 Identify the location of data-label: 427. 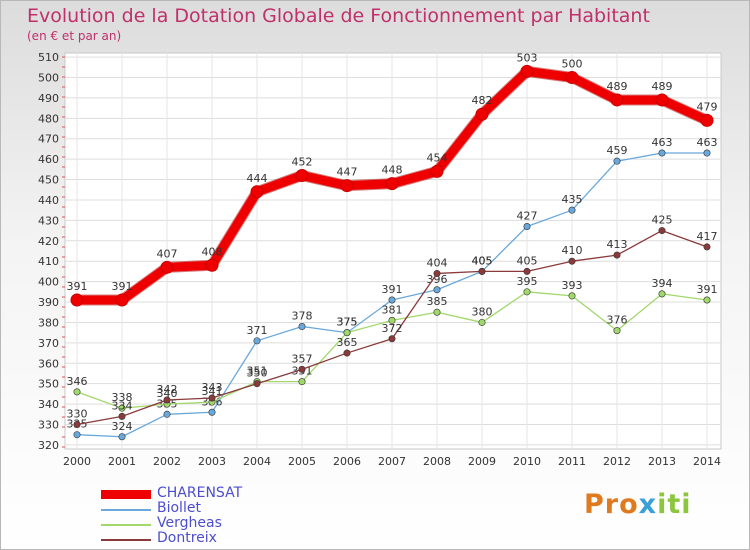
(527, 216).